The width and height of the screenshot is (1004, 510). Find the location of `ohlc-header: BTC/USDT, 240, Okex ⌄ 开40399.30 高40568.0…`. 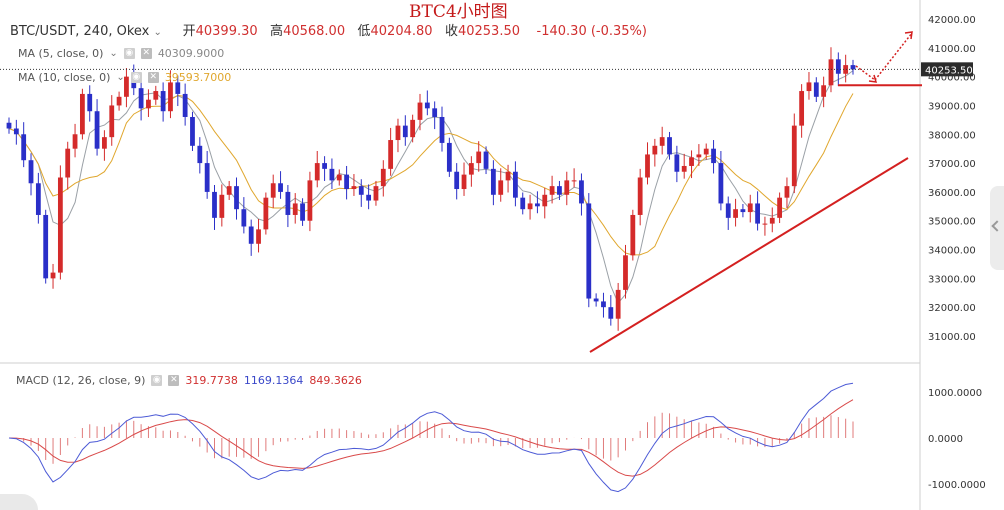

ohlc-header: BTC/USDT, 240, Okex ⌄ 开40399.30 高40568.0… is located at coordinates (328, 29).